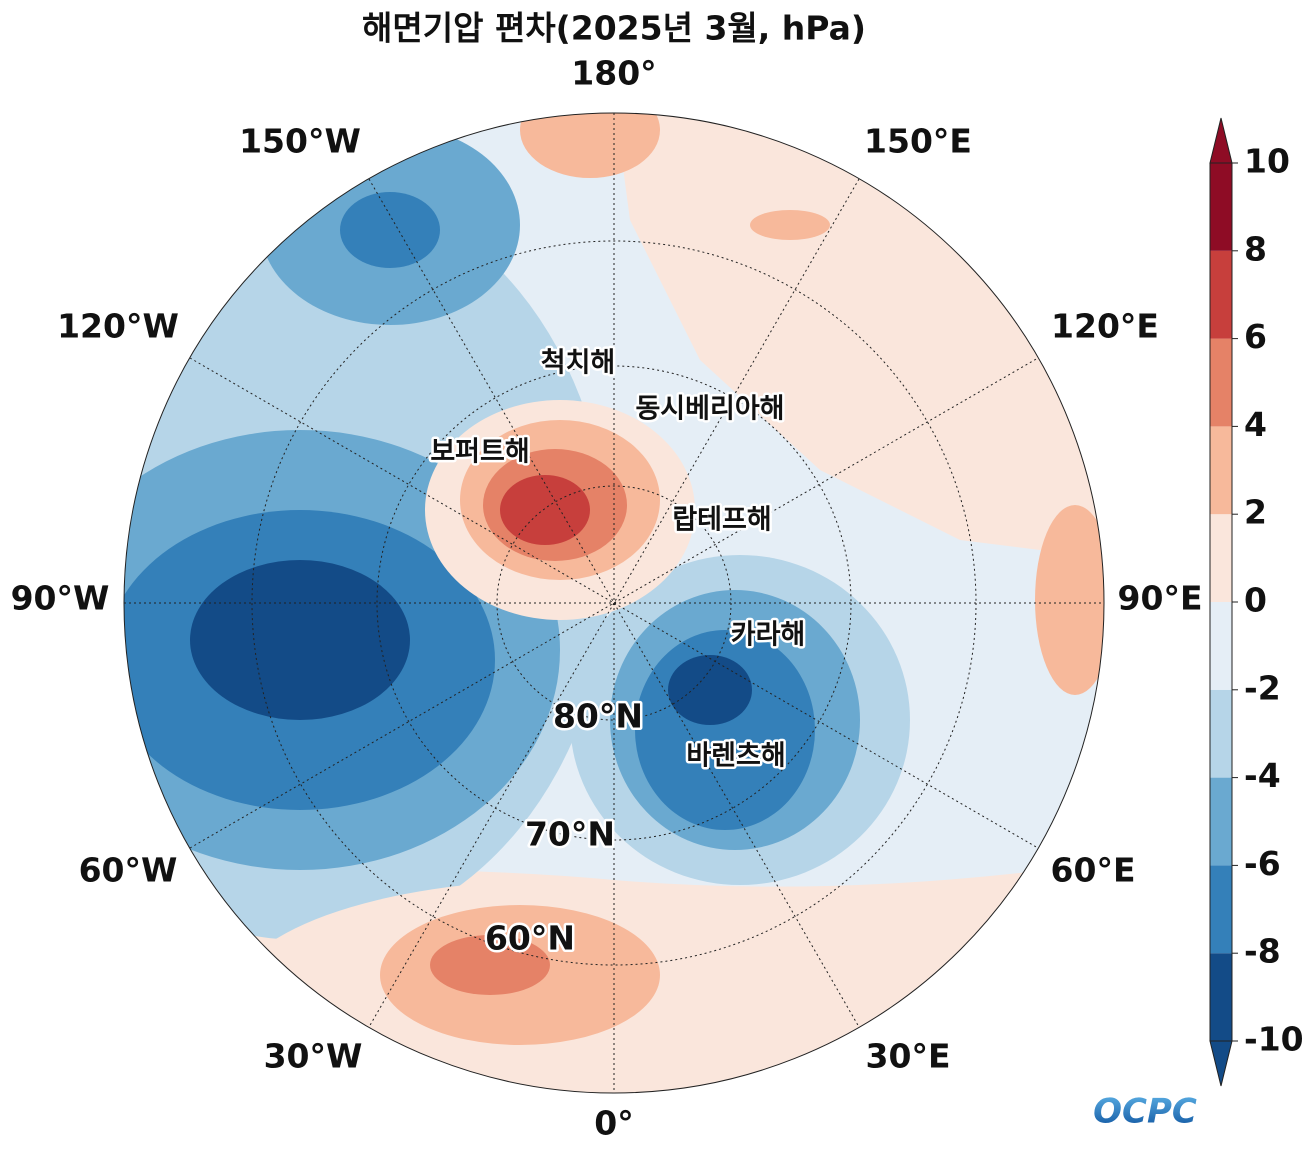 The height and width of the screenshot is (1157, 1315). Describe the element at coordinates (1255, 248) in the screenshot. I see `colorbar-tick-label: 8` at that location.